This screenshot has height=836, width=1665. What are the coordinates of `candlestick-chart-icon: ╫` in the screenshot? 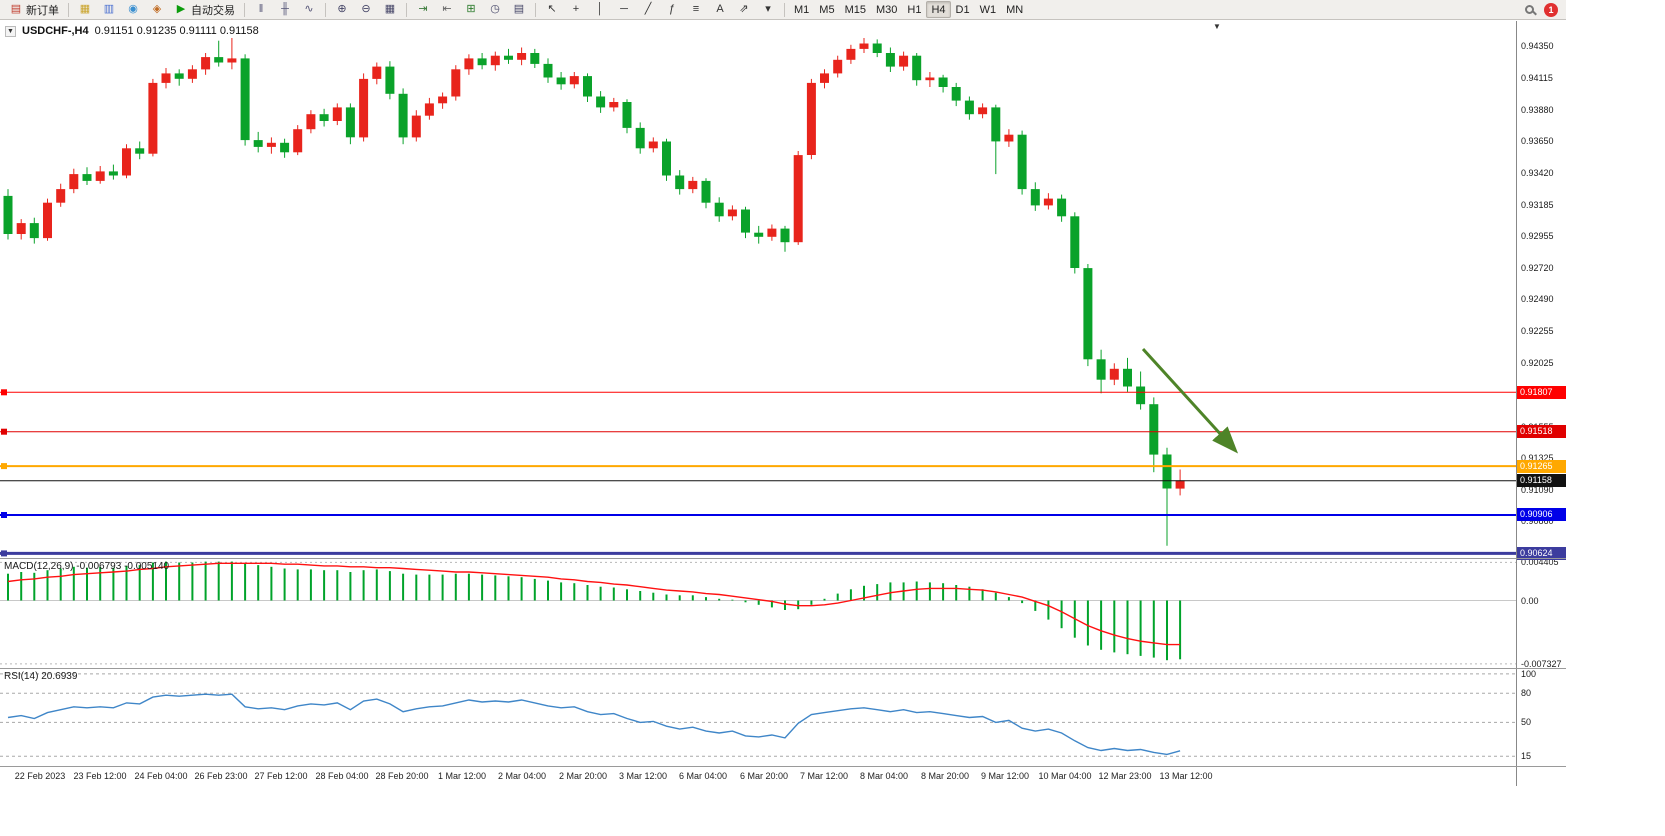 It's located at (285, 9).